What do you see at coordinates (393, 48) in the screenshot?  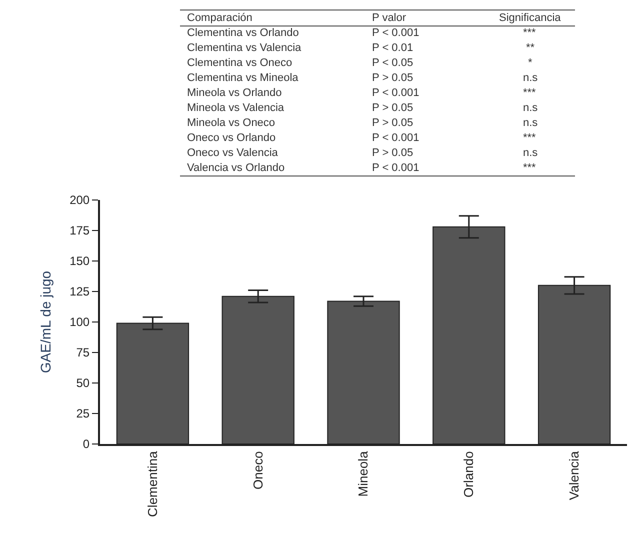 I see `text: P < 0.01` at bounding box center [393, 48].